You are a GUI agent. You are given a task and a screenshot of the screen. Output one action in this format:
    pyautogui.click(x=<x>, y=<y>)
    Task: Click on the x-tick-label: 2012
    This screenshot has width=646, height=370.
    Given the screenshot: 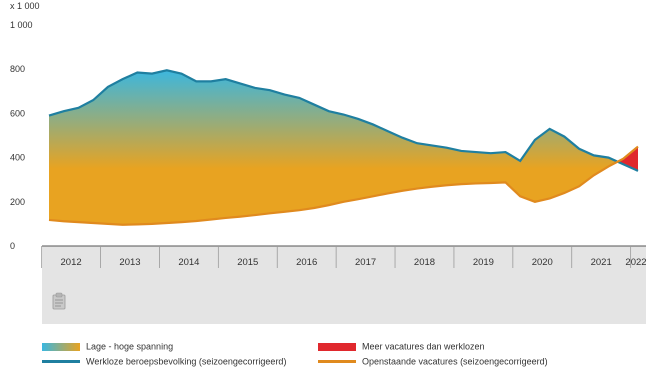 What is the action you would take?
    pyautogui.click(x=71, y=262)
    